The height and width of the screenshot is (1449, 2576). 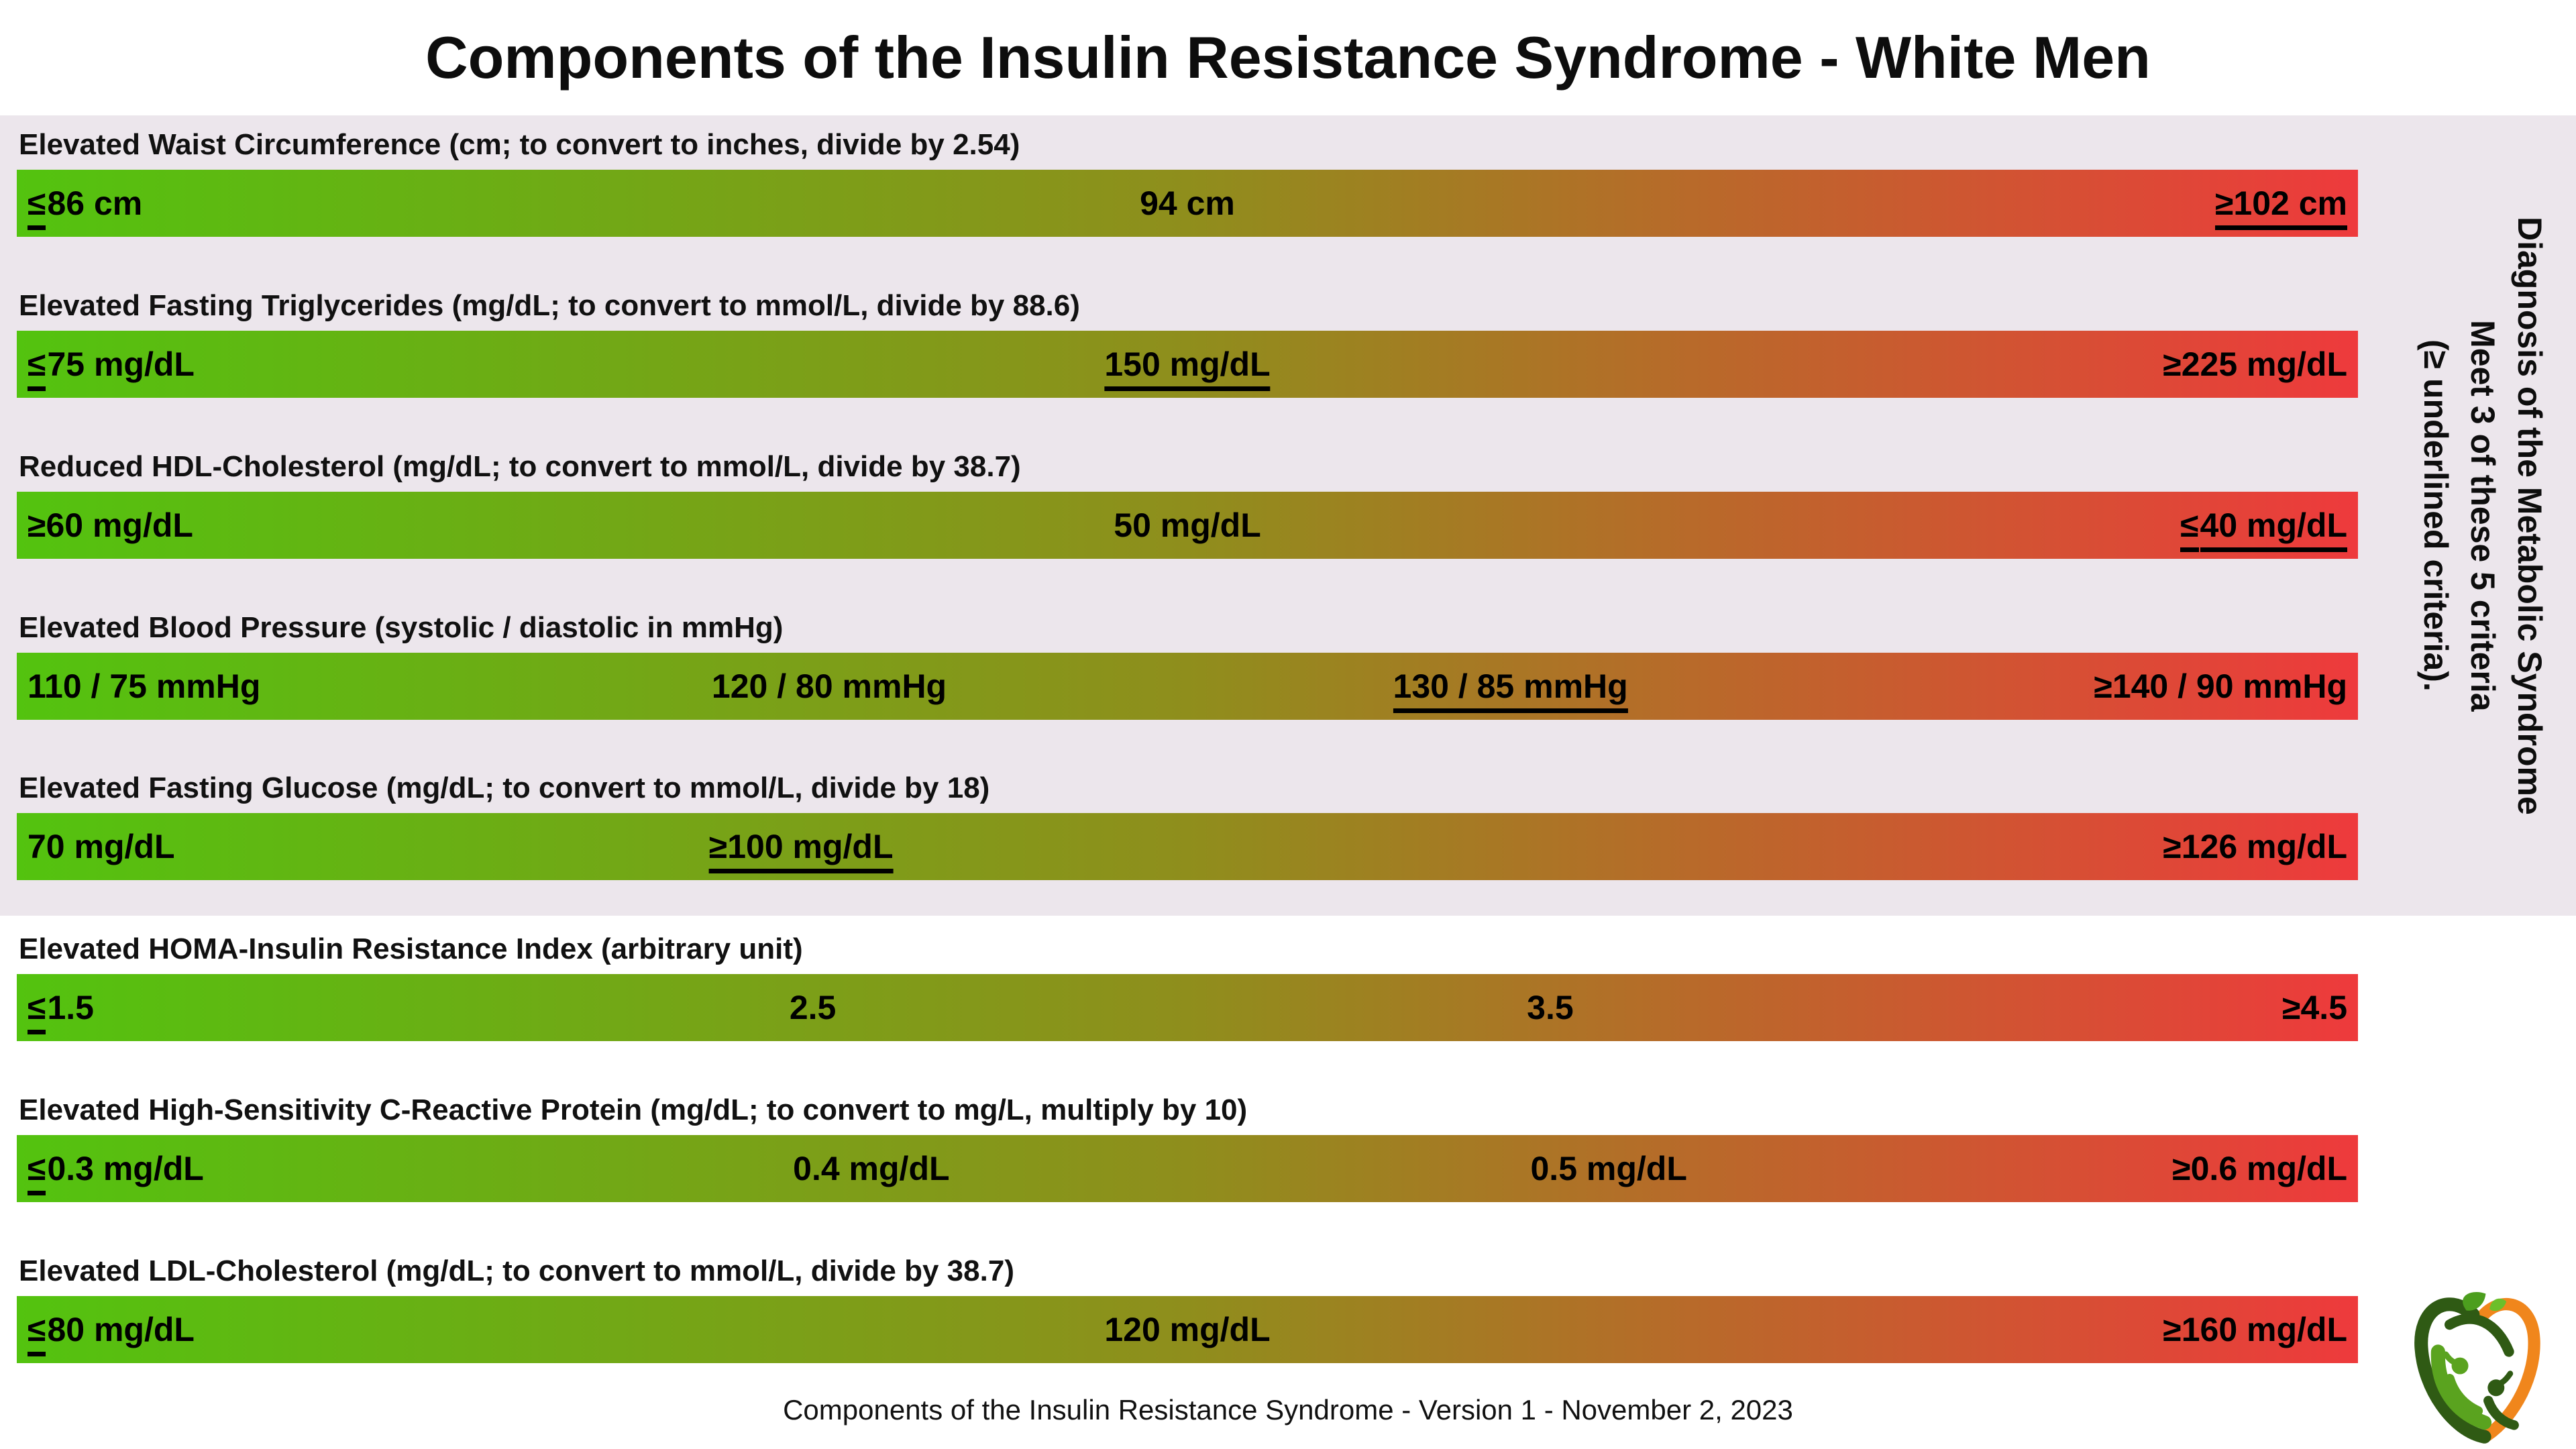 I want to click on scale-value: 150 mg/dL, so click(x=1187, y=368).